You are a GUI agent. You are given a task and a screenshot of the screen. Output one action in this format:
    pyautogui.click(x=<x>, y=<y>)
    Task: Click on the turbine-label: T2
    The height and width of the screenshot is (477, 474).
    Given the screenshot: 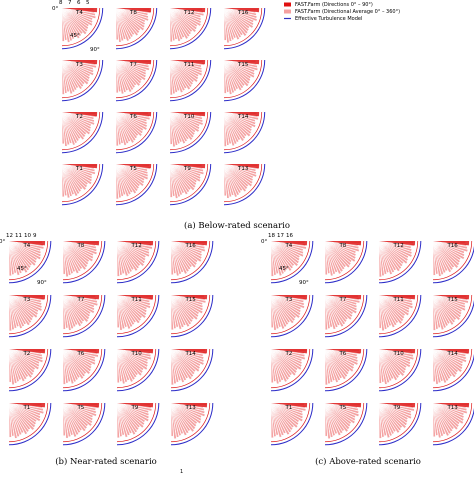 What is the action you would take?
    pyautogui.click(x=26, y=354)
    